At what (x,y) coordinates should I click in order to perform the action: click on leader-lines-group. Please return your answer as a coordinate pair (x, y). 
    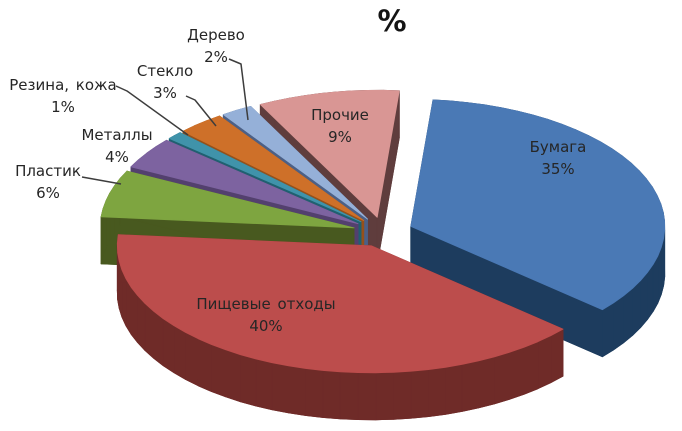
    Looking at the image, I should click on (165, 121).